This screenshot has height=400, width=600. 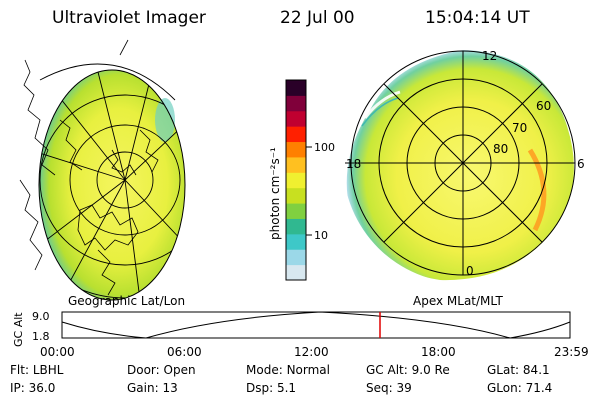 I want to click on altitude-ylabel: GC Alt, so click(x=18, y=329).